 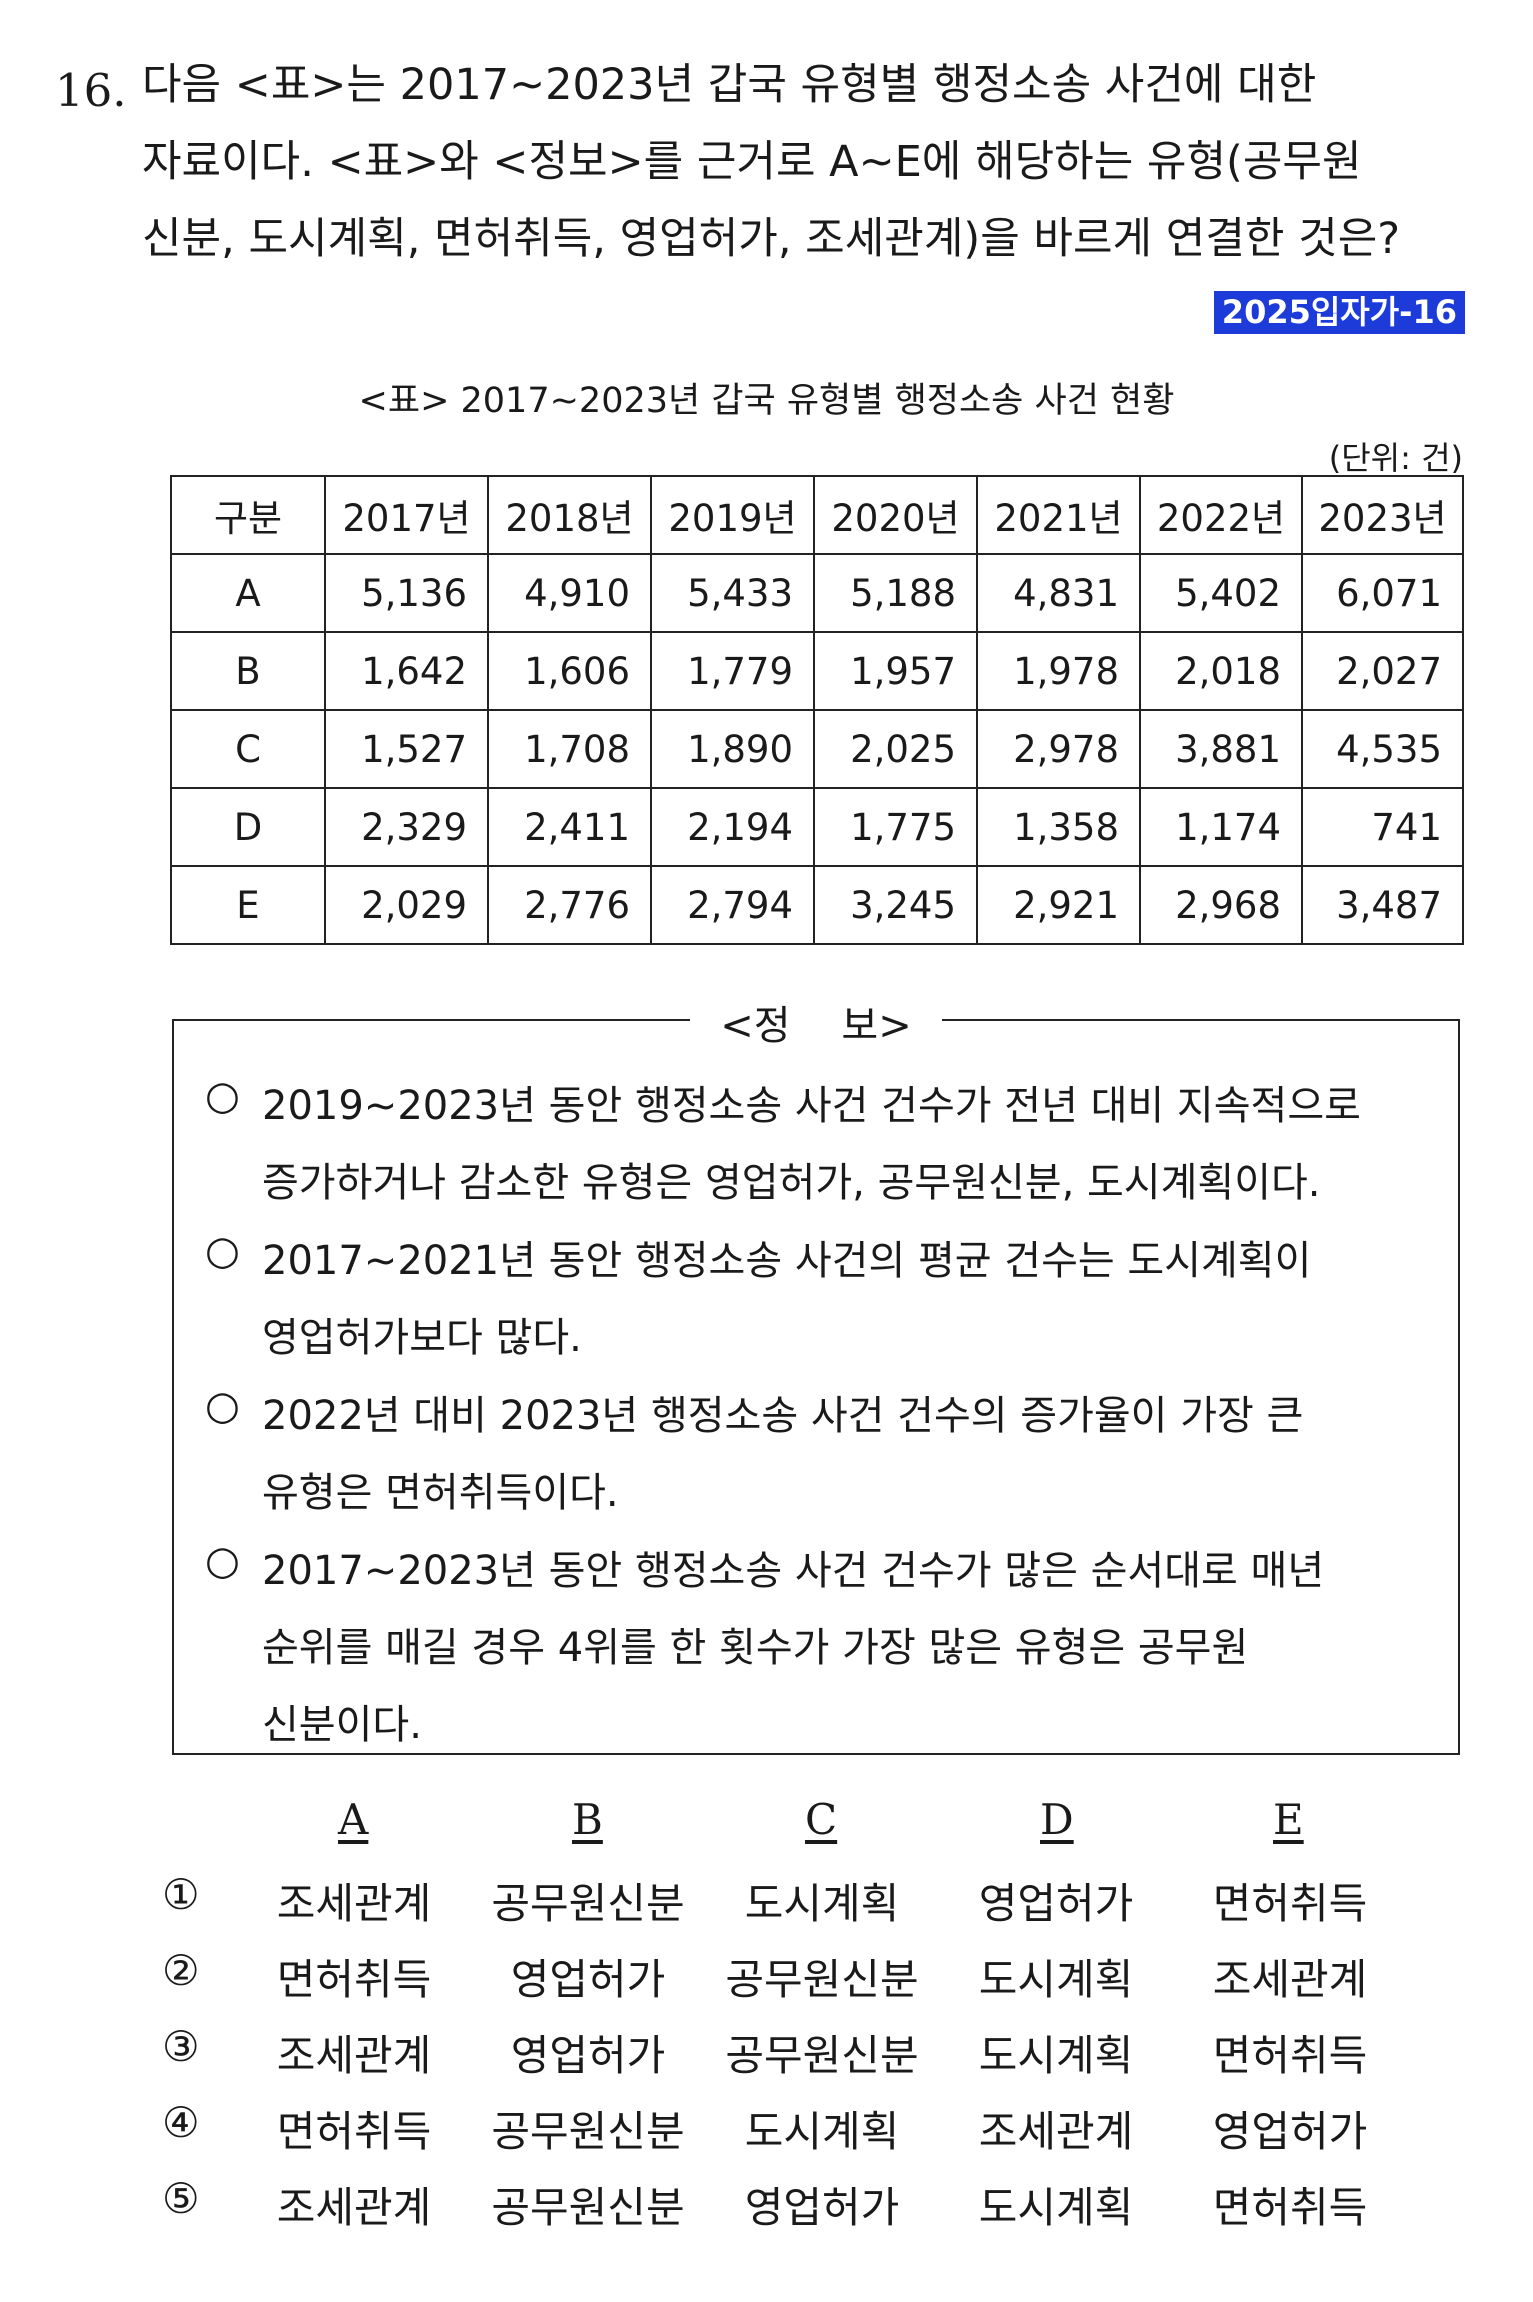 What do you see at coordinates (1382, 749) in the screenshot?
I see `table-cell: 4,535` at bounding box center [1382, 749].